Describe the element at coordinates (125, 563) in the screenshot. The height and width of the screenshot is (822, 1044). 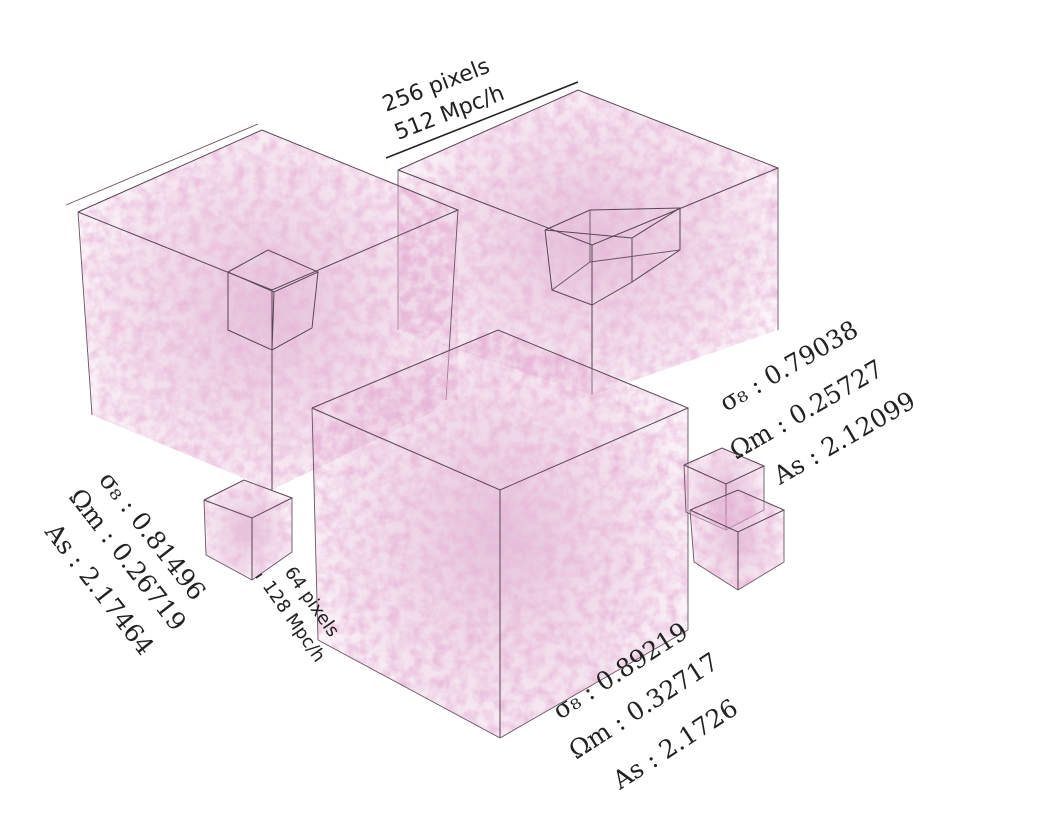
I see `params-left: σ₈ : 0.81496 Ωm : 0.26719 As : 2.17464` at that location.